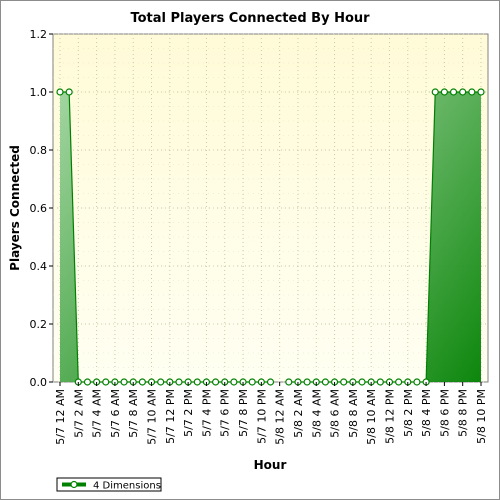  I want to click on x-tick-label: 5/7 6 AM, so click(115, 413).